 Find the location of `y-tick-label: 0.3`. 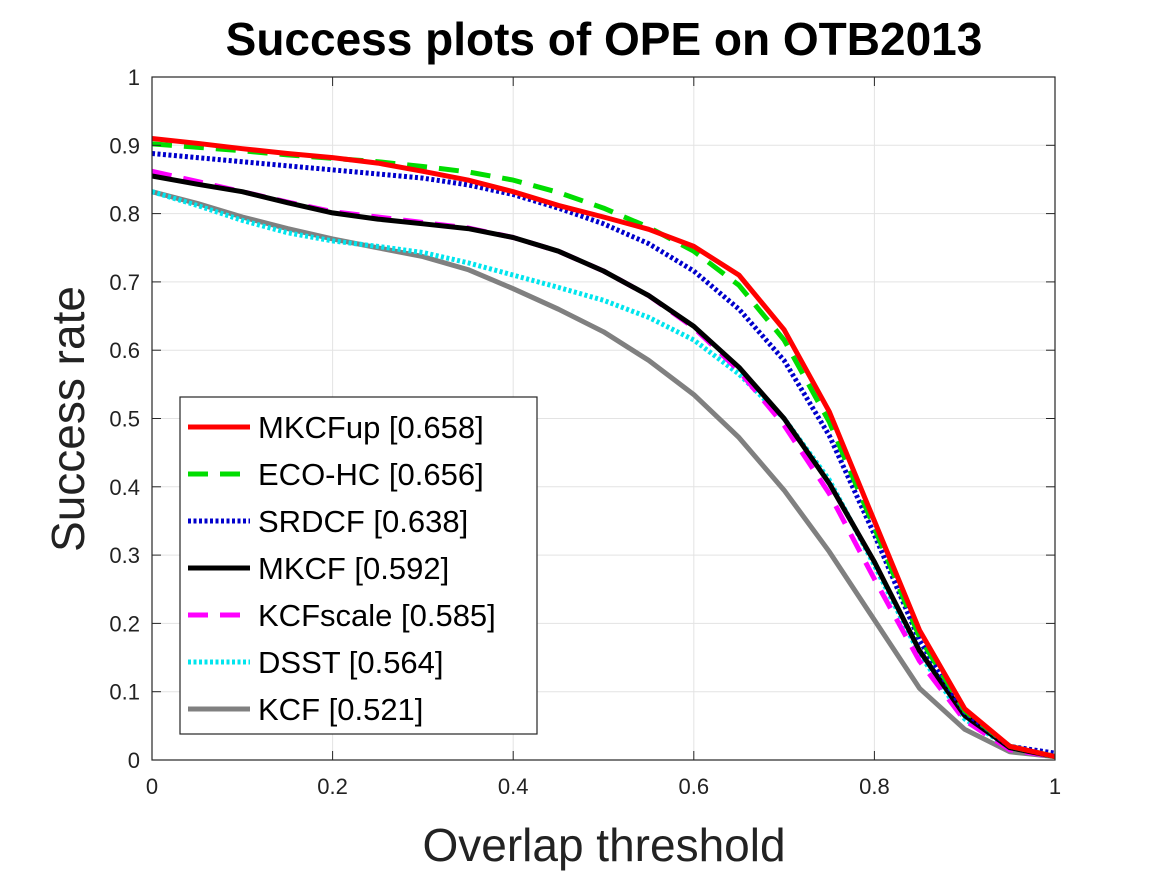

y-tick-label: 0.3 is located at coordinates (124, 555).